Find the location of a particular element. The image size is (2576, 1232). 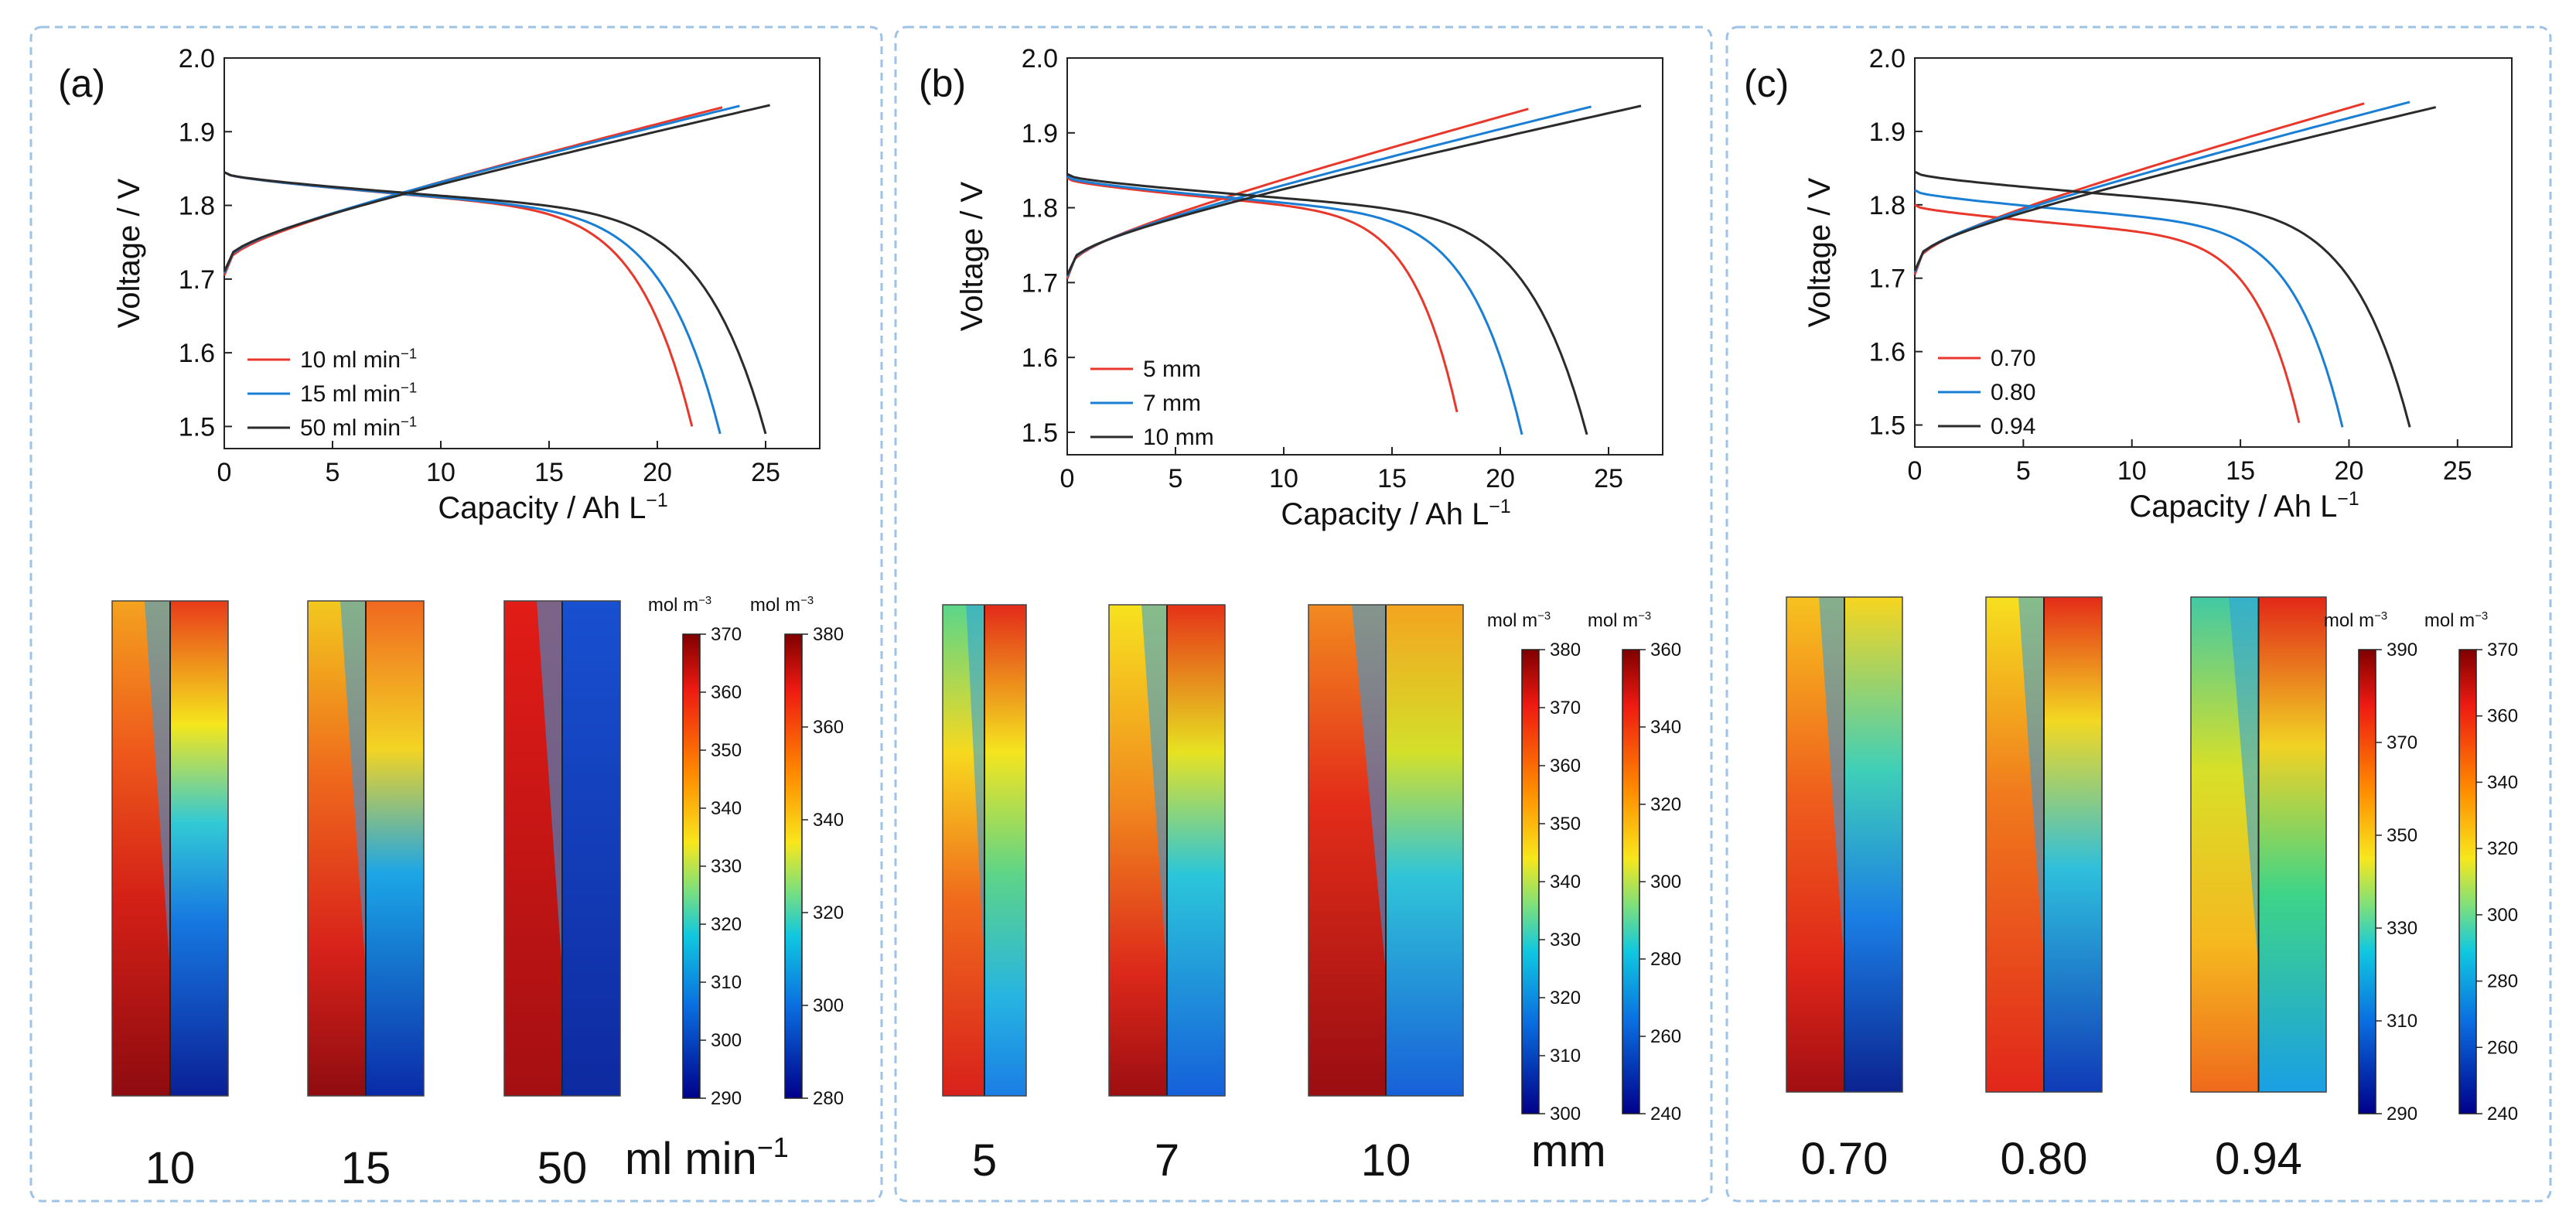

legend-label: 7 mm is located at coordinates (1172, 403).